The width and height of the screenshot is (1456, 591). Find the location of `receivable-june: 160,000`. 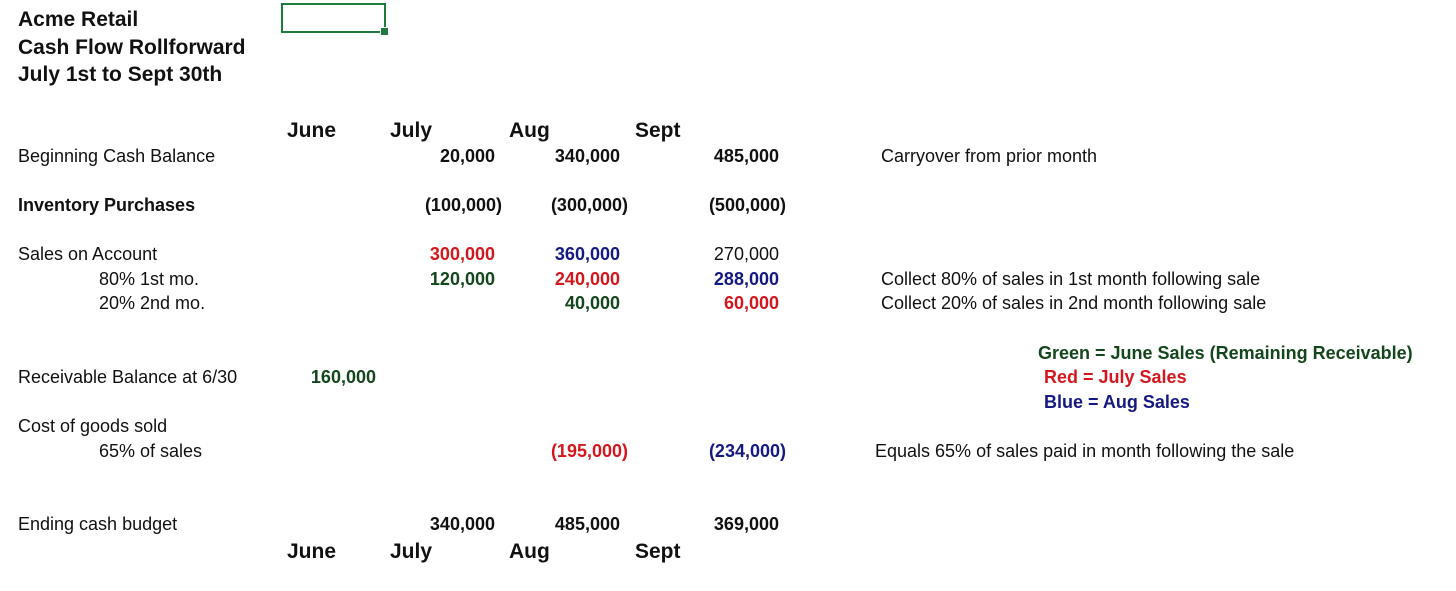

receivable-june: 160,000 is located at coordinates (343, 377).